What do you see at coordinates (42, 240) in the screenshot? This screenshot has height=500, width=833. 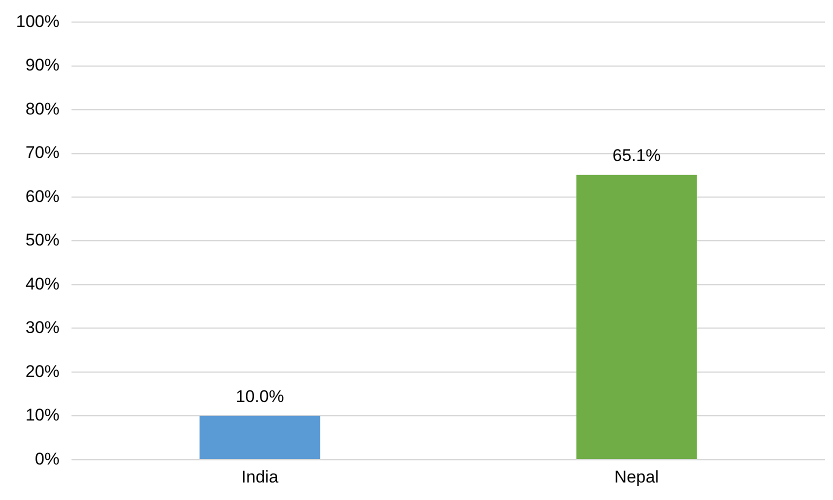 I see `y-tick-label: 50%` at bounding box center [42, 240].